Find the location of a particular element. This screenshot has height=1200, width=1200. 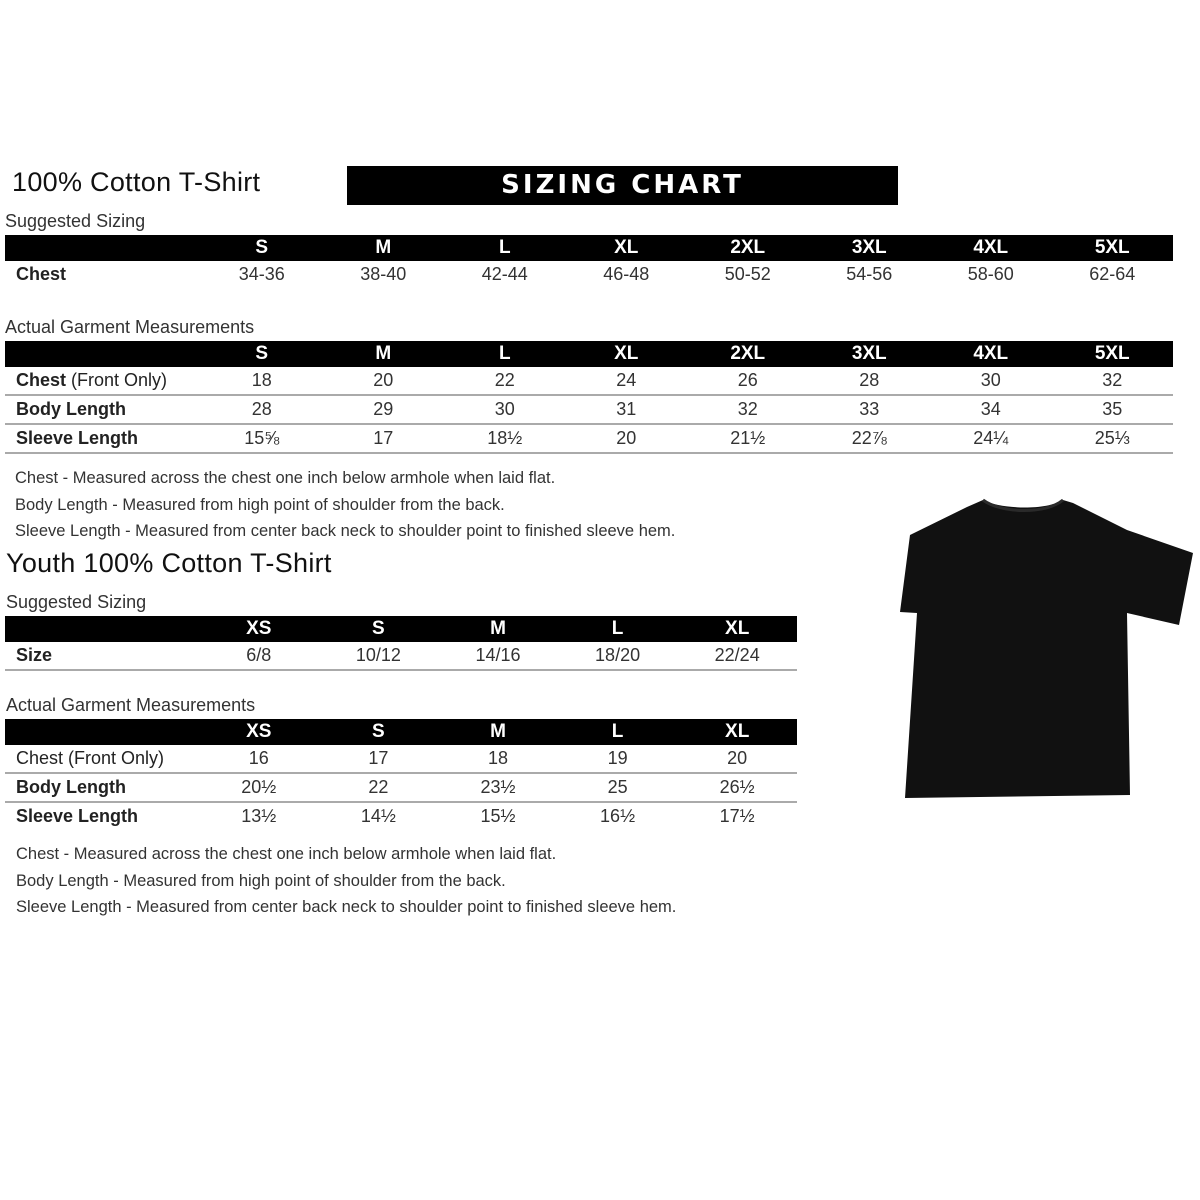

table-row: Size 6/8 10/12 14/16 18/20 22/24 is located at coordinates (401, 656).